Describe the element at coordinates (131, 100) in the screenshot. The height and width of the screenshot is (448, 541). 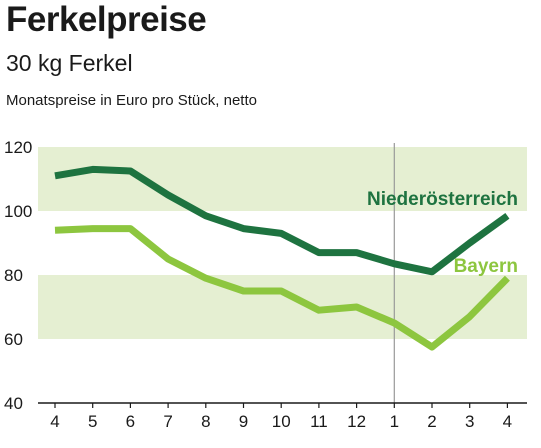
I see `chart-unit-note: Monatspreise in Euro pro Stück, netto` at that location.